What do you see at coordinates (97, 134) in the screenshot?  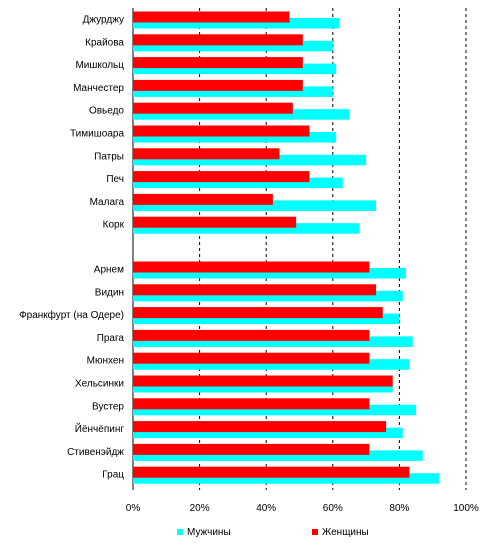 I see `category-label: Тимишоара` at bounding box center [97, 134].